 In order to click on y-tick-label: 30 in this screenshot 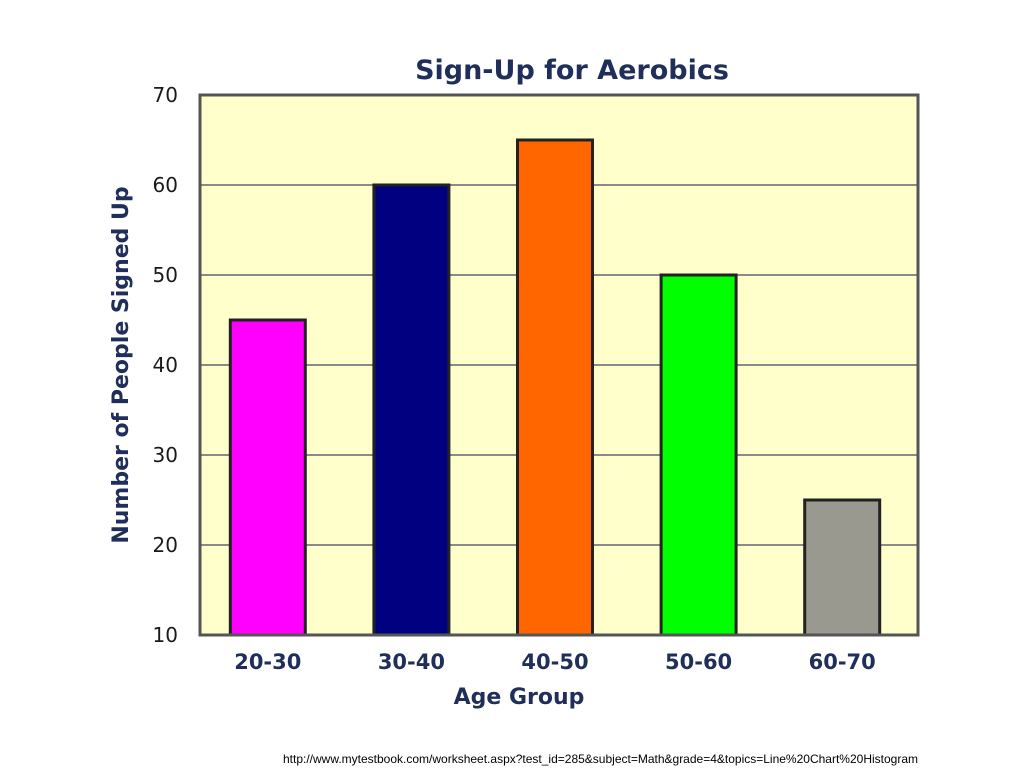, I will do `click(165, 455)`.